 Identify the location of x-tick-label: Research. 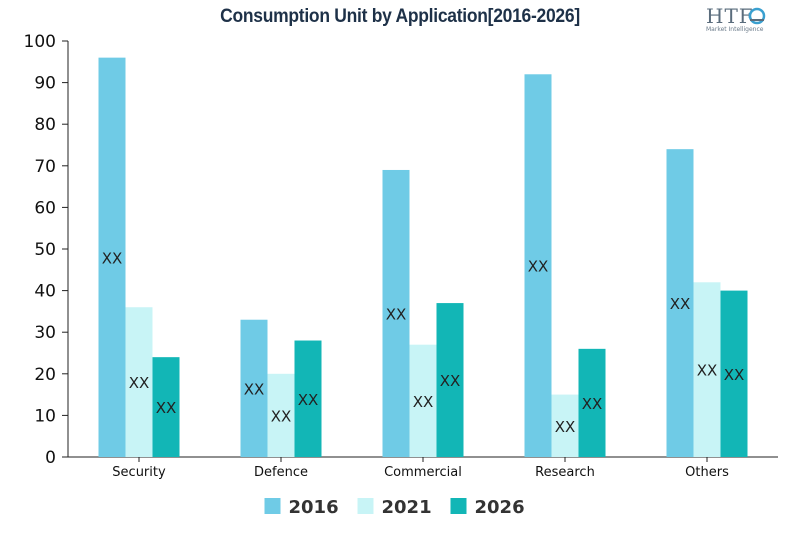
(565, 472).